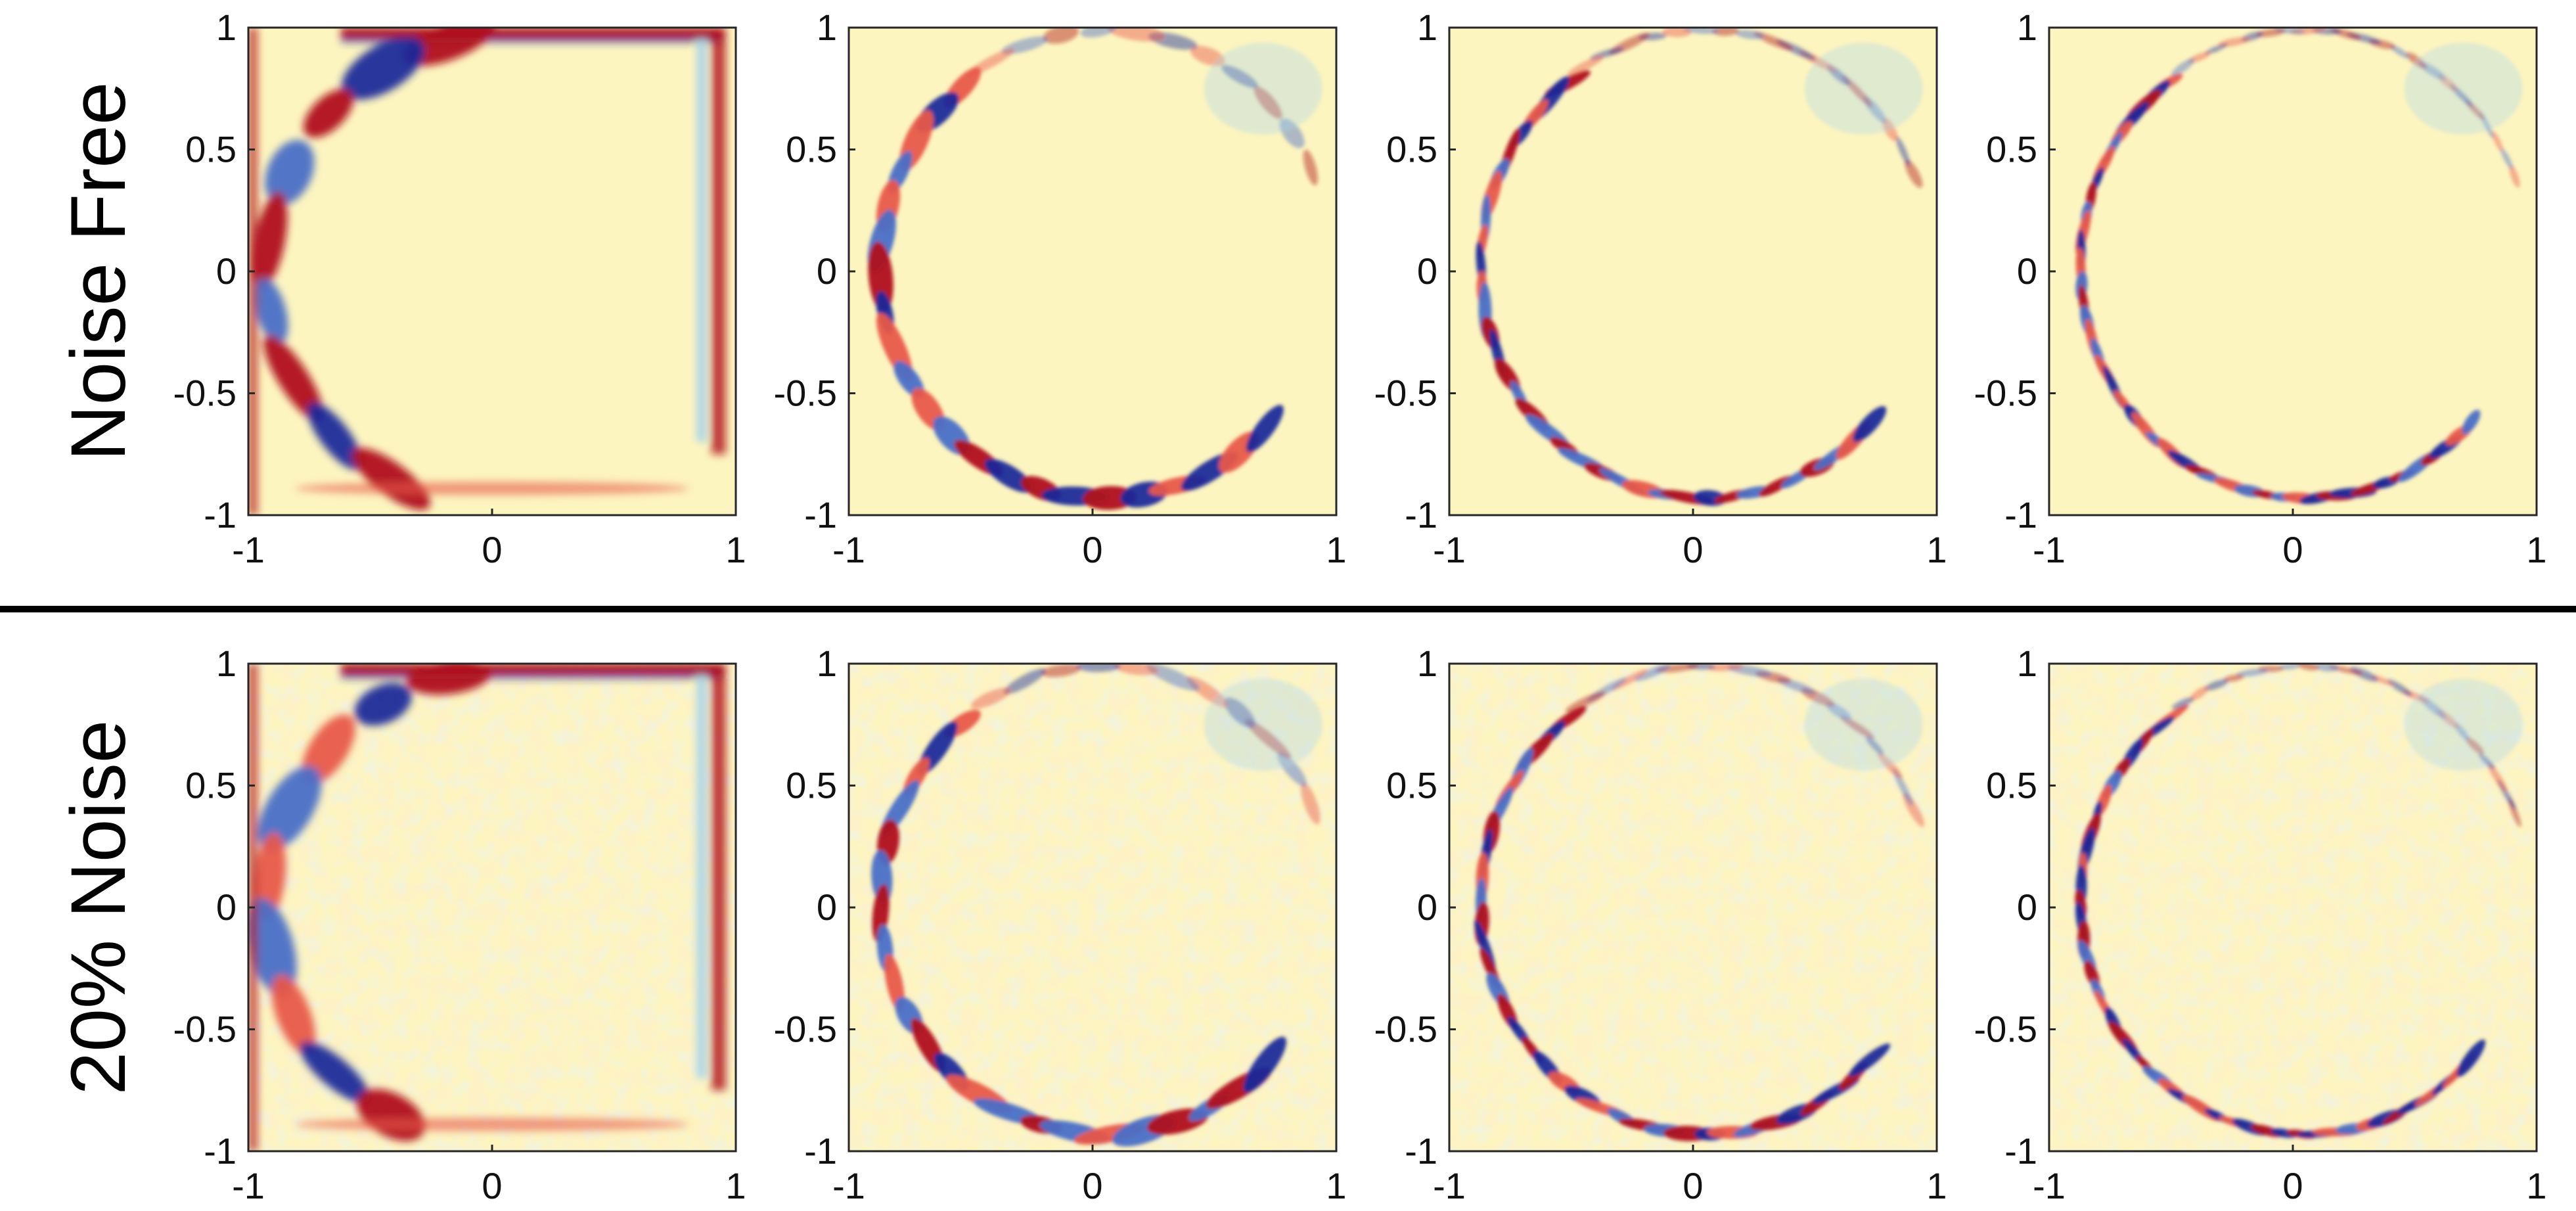 This screenshot has height=1211, width=2576. What do you see at coordinates (98, 907) in the screenshot?
I see `row-label: 20% Noise` at bounding box center [98, 907].